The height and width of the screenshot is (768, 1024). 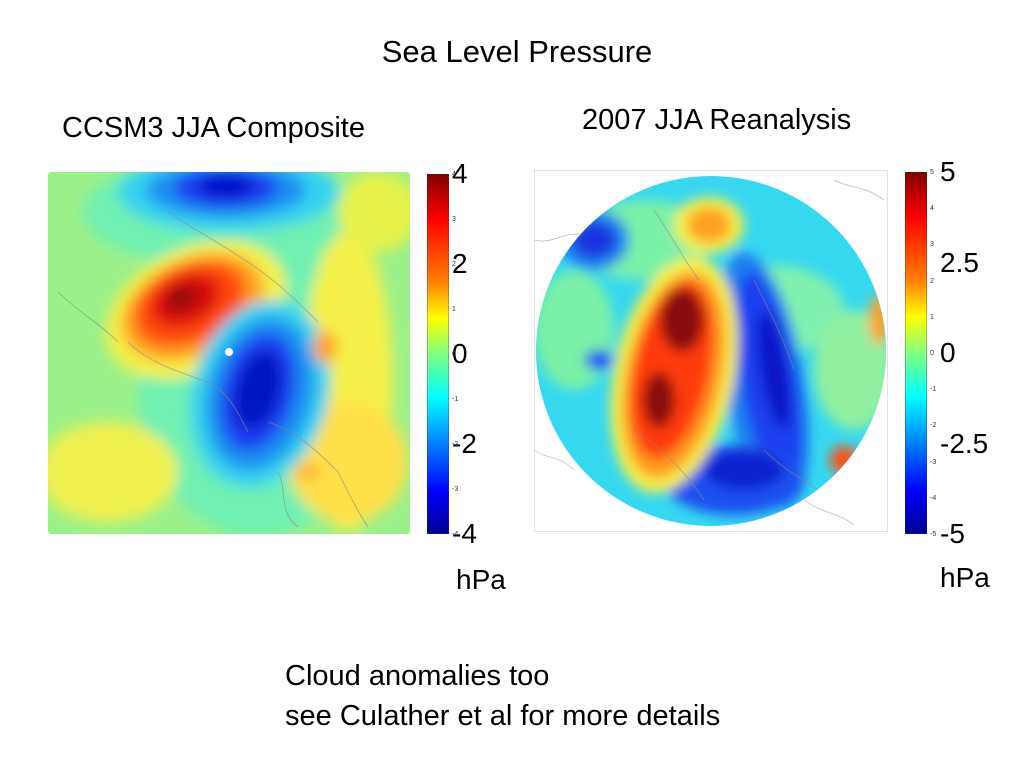 I want to click on colorbar-major-tick: 2.5, so click(x=959, y=262).